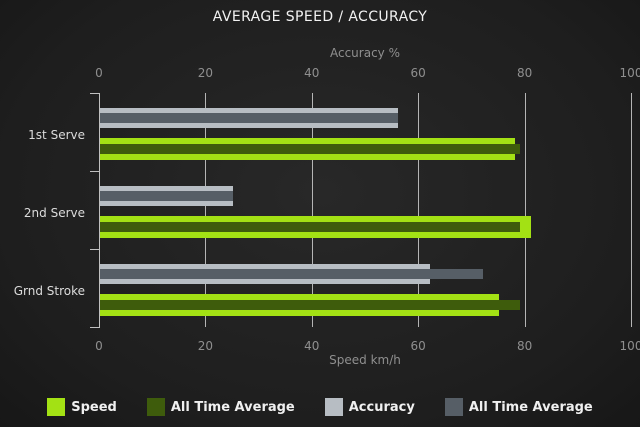 The height and width of the screenshot is (427, 640). Describe the element at coordinates (205, 346) in the screenshot. I see `bottom-axis-tick-label: 20` at that location.